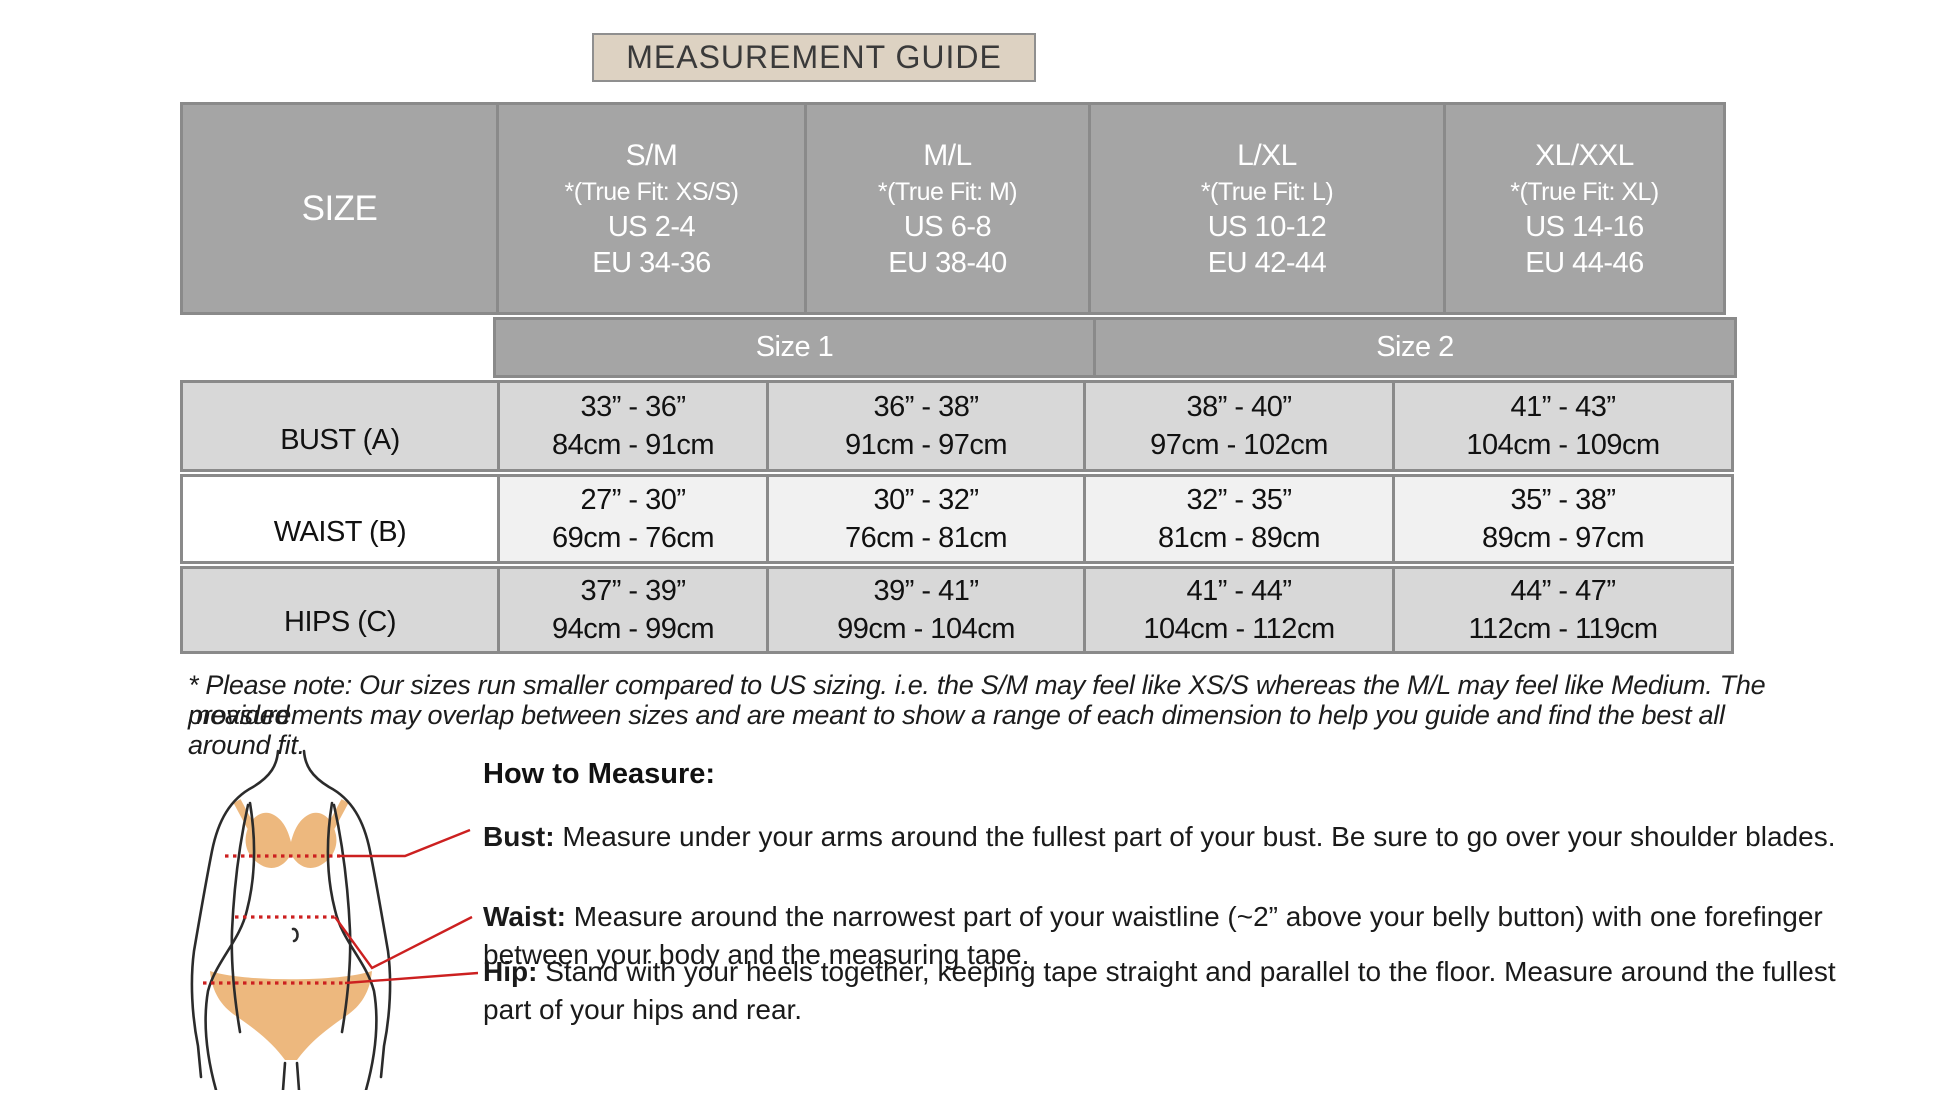  What do you see at coordinates (340, 610) in the screenshot?
I see `hips-label: HIPS (C)` at bounding box center [340, 610].